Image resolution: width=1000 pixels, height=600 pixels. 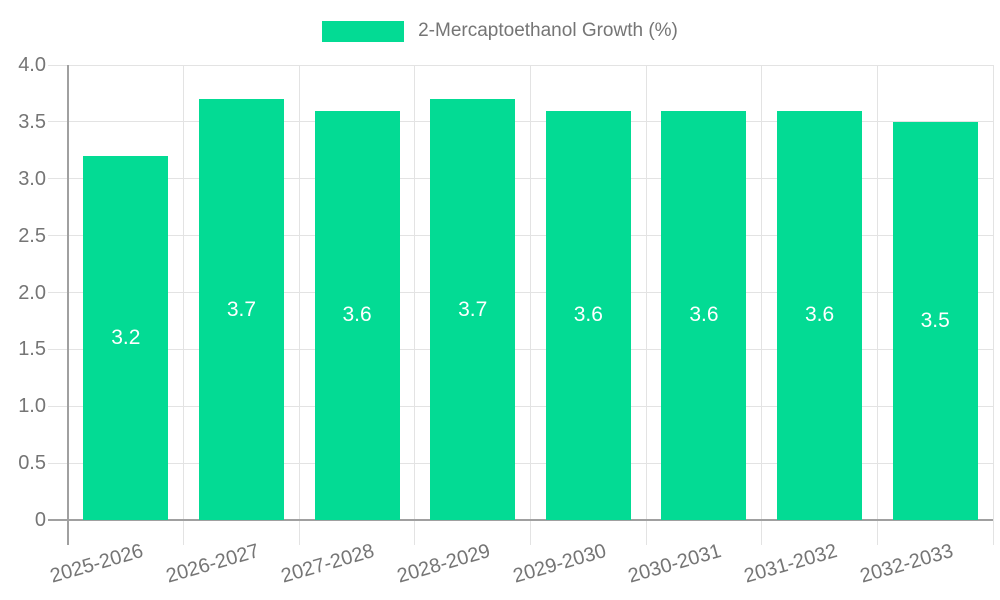 I want to click on y-axis-tick-label: 0.5, so click(x=32, y=463).